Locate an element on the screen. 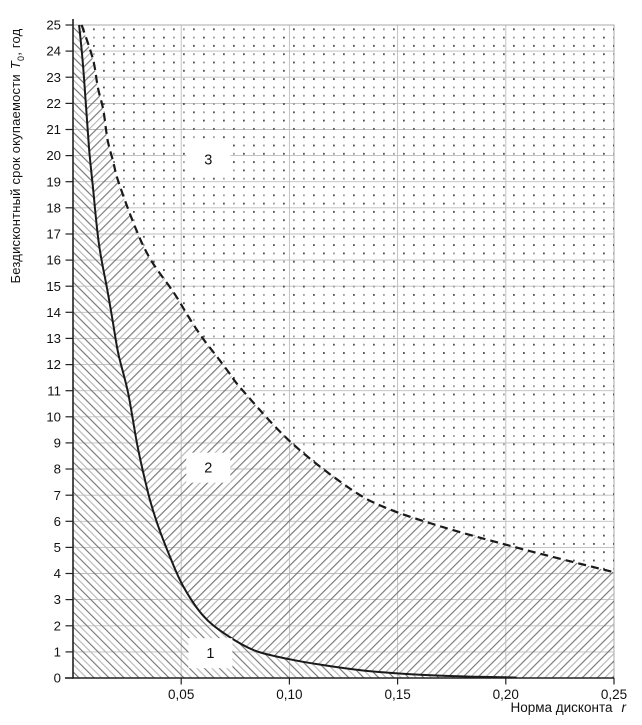 This screenshot has height=725, width=642. x-axis-title-symbol: r is located at coordinates (624, 707).